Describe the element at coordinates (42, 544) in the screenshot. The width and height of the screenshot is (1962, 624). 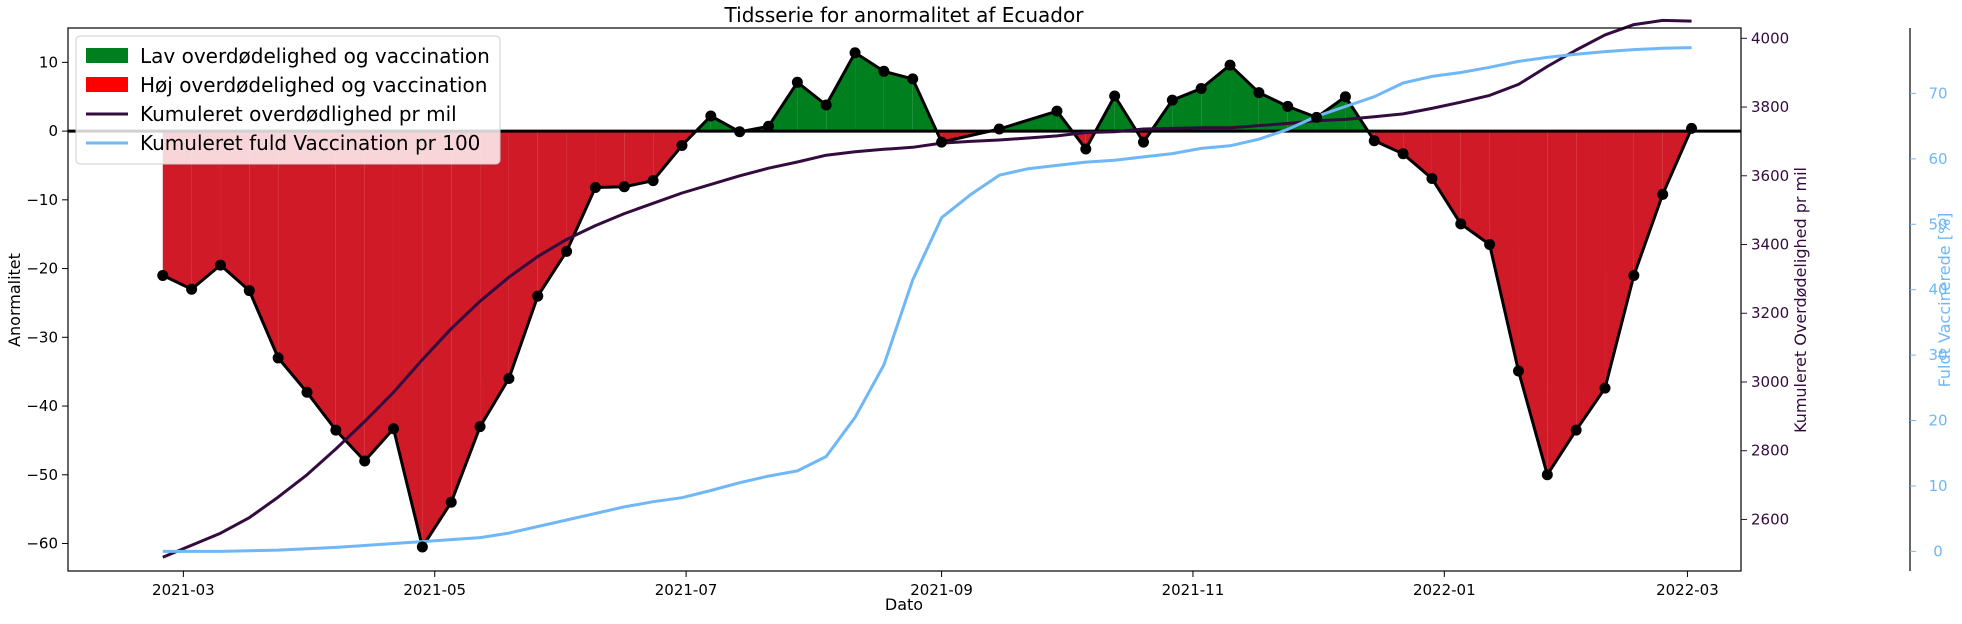
I see `y-tick-label-left: −60` at that location.